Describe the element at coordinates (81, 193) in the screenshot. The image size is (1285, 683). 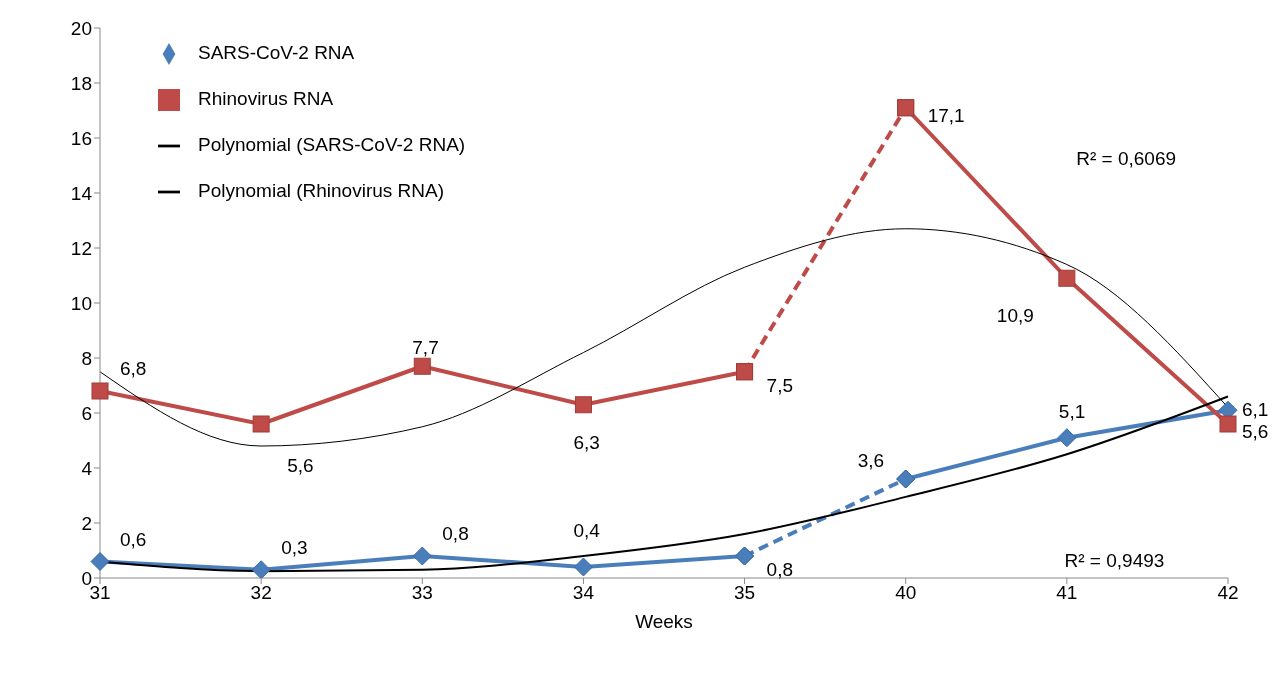
I see `y-tick-label: 14` at that location.